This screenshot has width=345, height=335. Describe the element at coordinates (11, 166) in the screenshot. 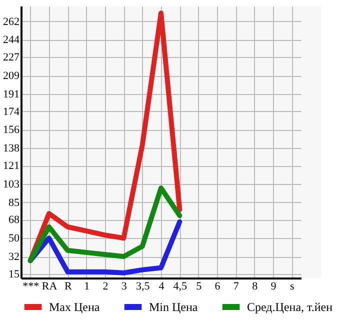

I see `y-tick-label: 121` at that location.